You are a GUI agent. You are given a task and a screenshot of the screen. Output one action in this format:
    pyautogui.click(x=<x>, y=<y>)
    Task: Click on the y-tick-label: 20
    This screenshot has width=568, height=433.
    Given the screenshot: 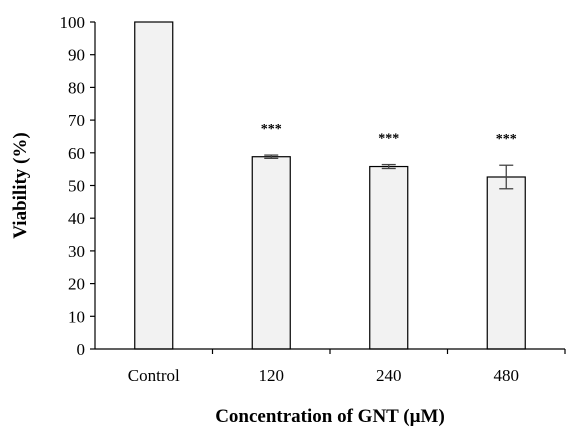 What is the action you would take?
    pyautogui.click(x=76, y=284)
    